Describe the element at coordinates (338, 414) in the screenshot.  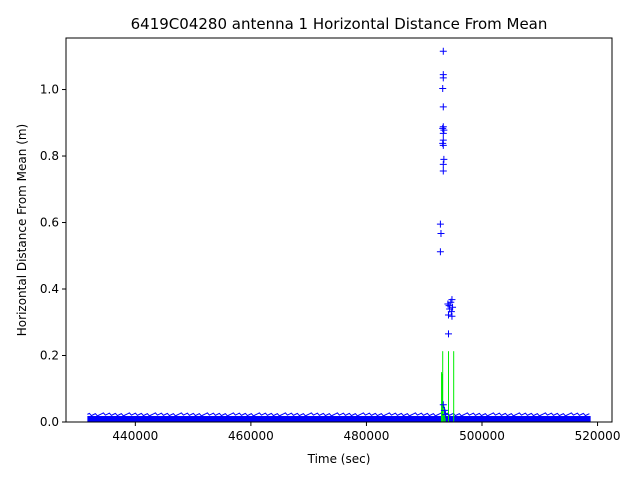
I see `baseline-point-band-edge` at that location.